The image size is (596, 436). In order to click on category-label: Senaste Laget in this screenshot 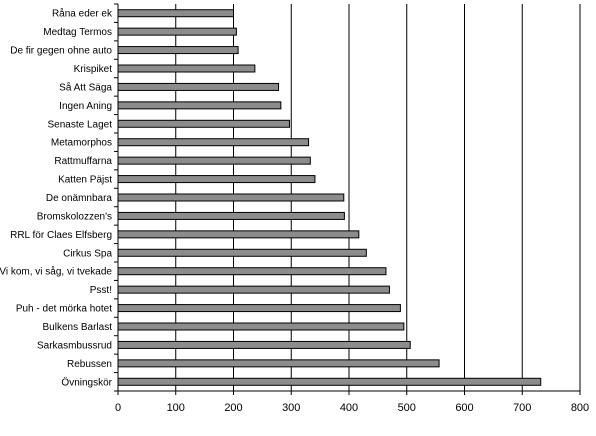, I will do `click(80, 124)`.